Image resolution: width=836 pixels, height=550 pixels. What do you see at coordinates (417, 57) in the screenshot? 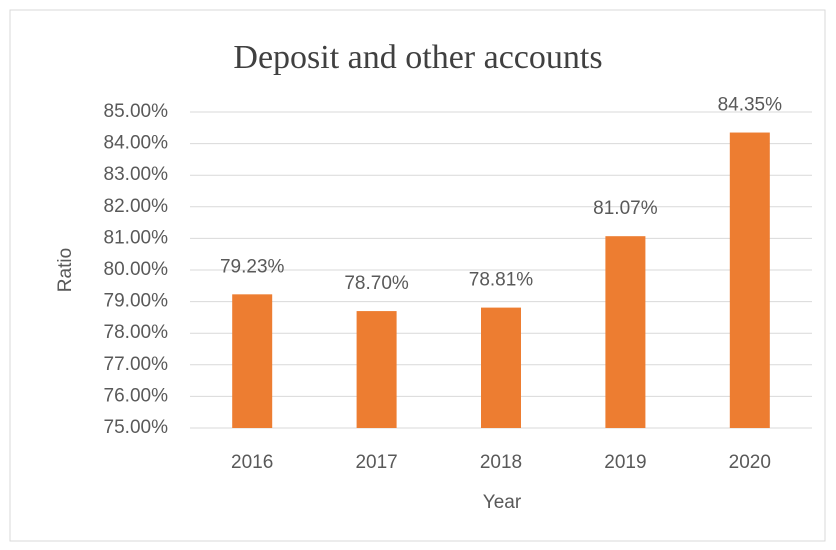
I see `chart-title: Deposit and other accounts` at bounding box center [417, 57].